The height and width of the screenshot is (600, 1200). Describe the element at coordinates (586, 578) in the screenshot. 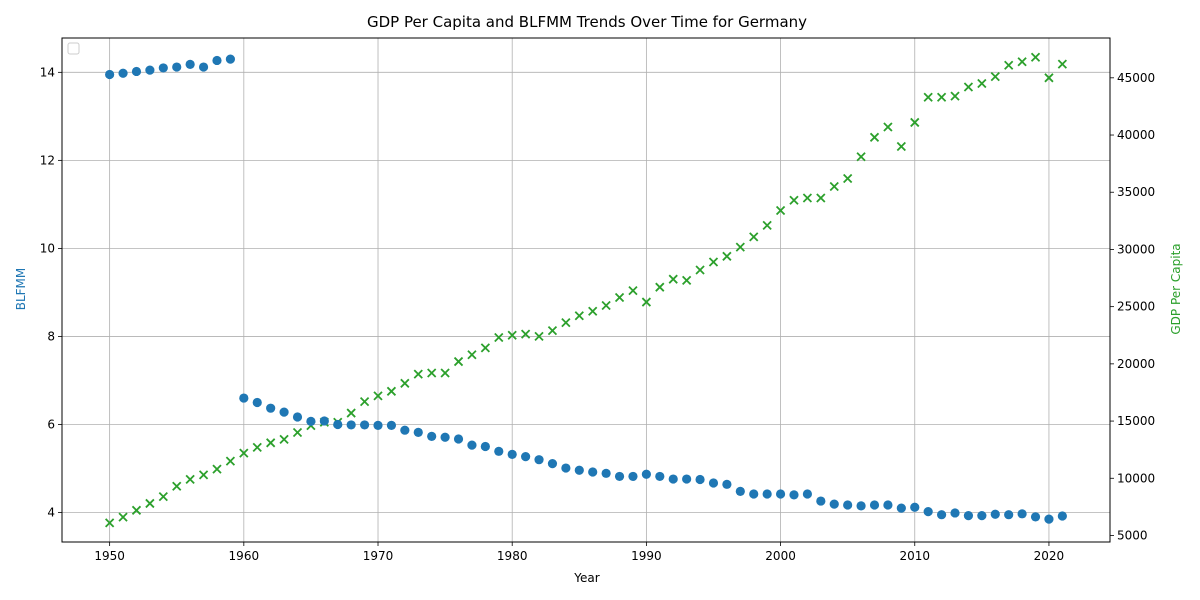

I see `x-axis-title: Year` at that location.